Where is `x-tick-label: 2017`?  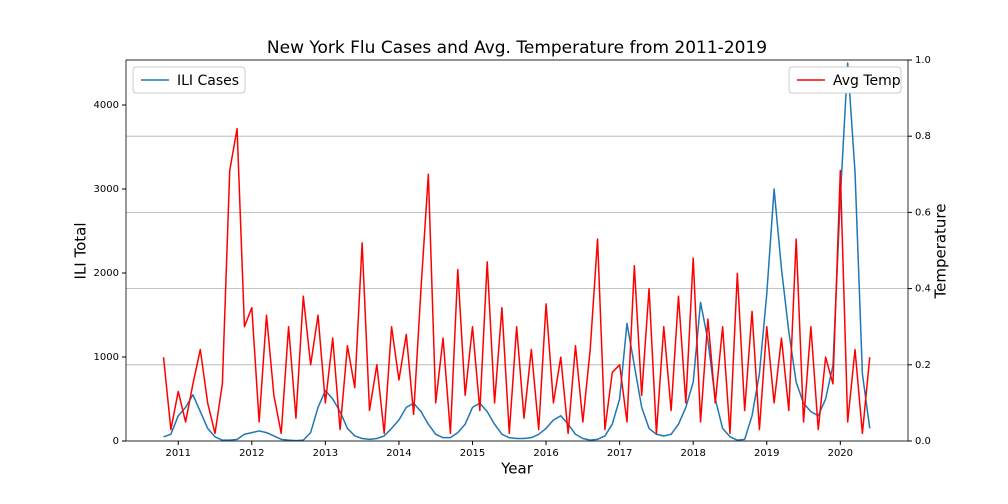 x-tick-label: 2017 is located at coordinates (619, 453).